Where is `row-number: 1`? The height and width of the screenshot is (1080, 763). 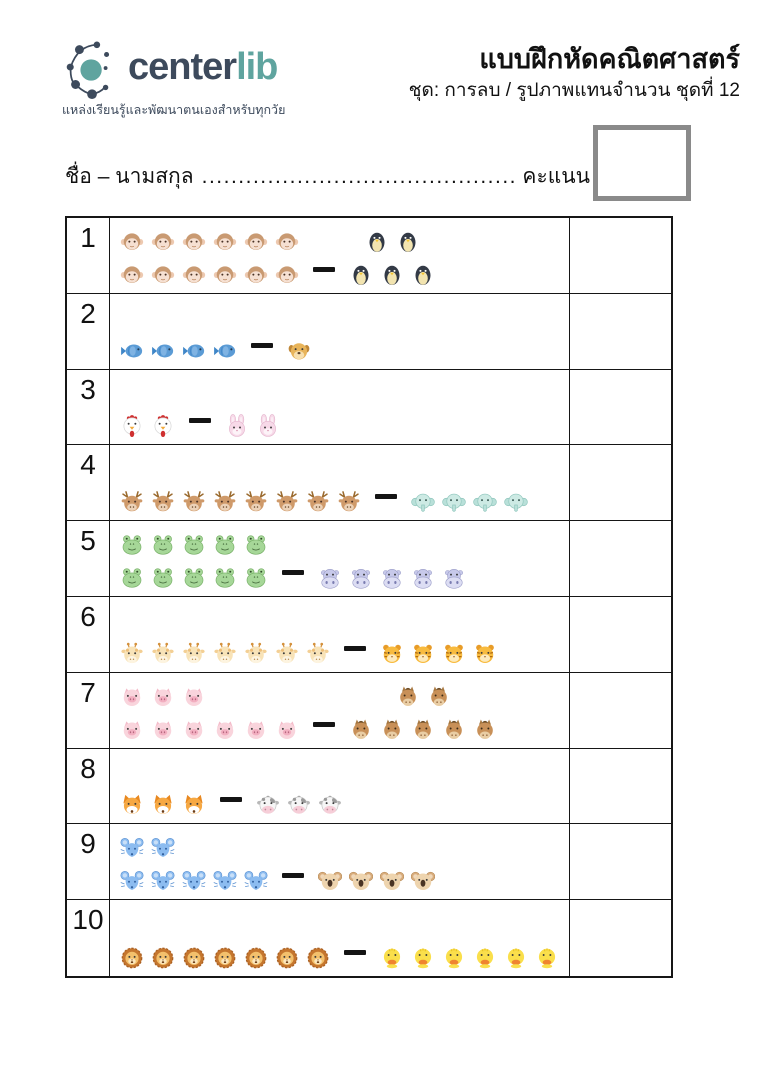 row-number: 1 is located at coordinates (88, 256).